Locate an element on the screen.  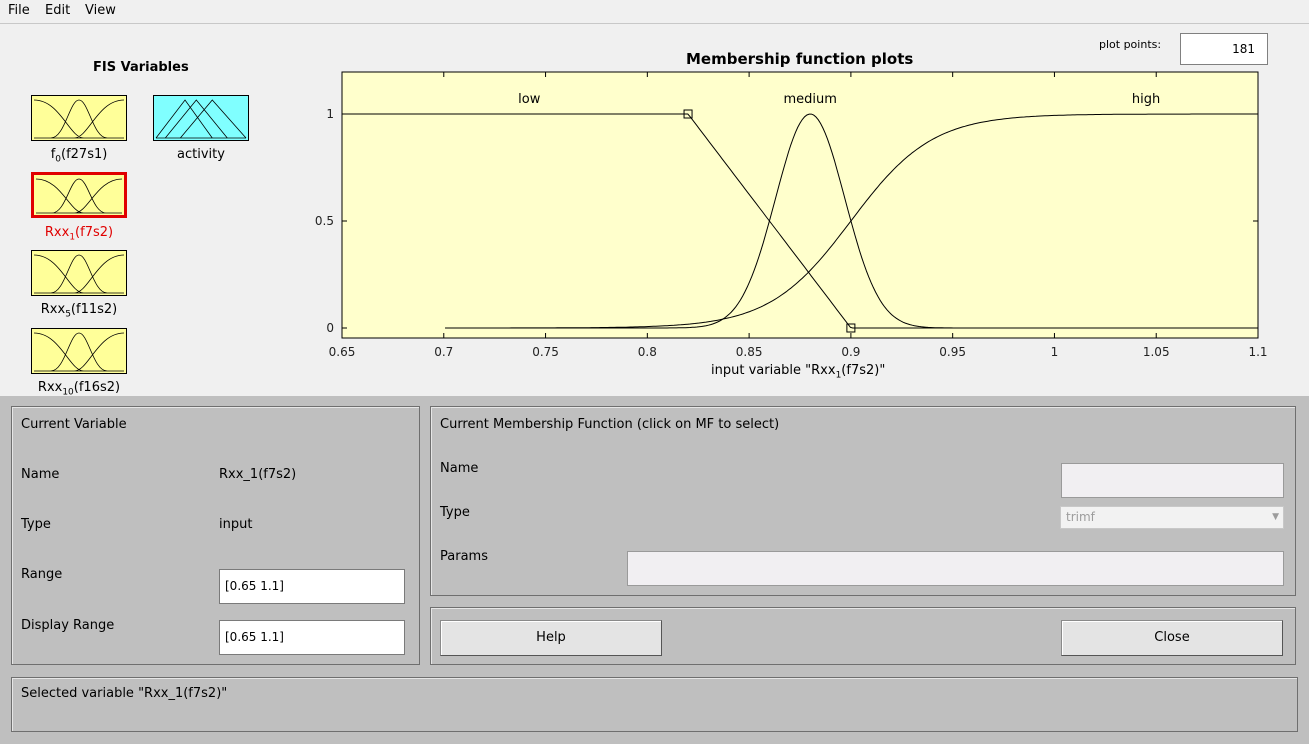
current-variable-title: Current Variable is located at coordinates (74, 424).